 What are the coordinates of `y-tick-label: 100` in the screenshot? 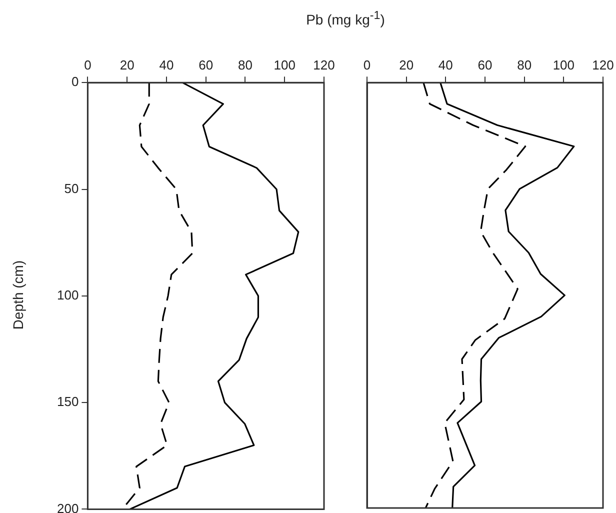 It's located at (67, 294).